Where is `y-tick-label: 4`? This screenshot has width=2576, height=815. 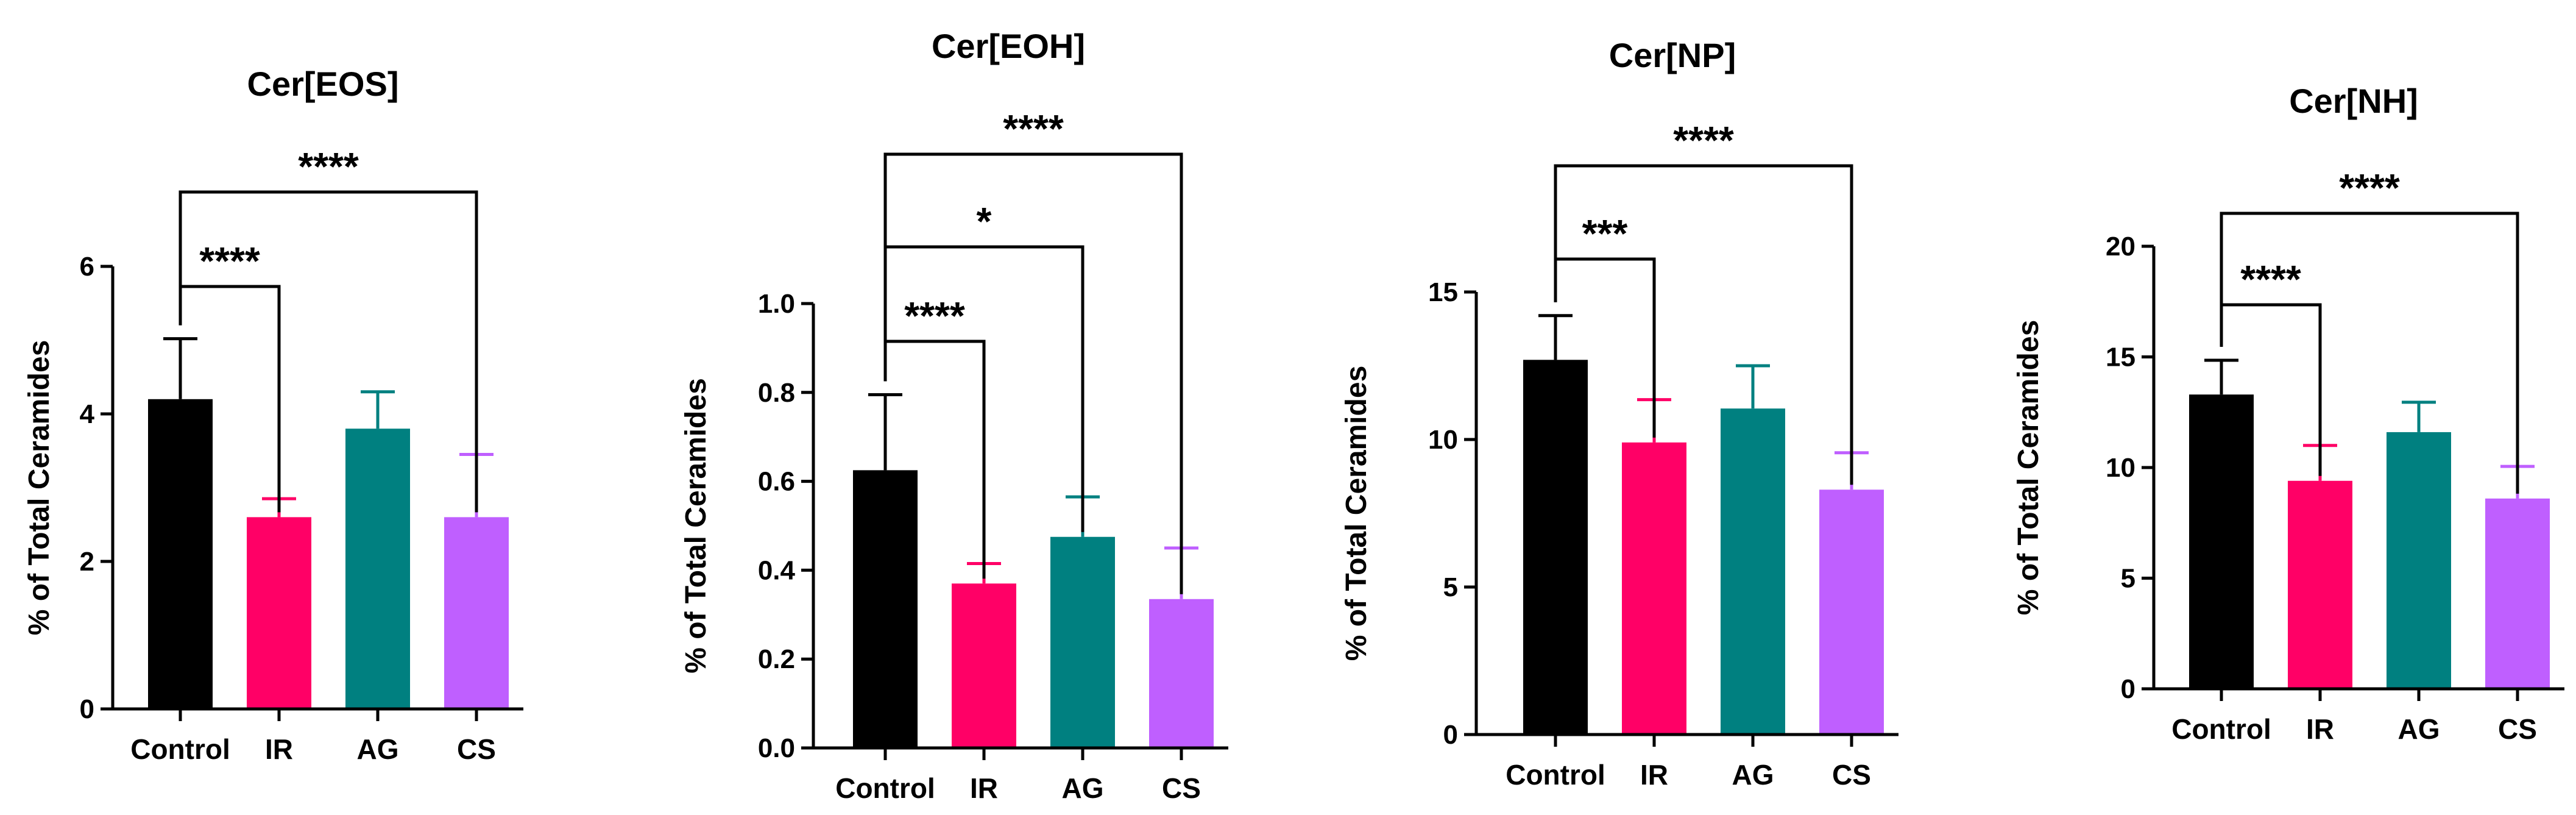
y-tick-label: 4 is located at coordinates (87, 414).